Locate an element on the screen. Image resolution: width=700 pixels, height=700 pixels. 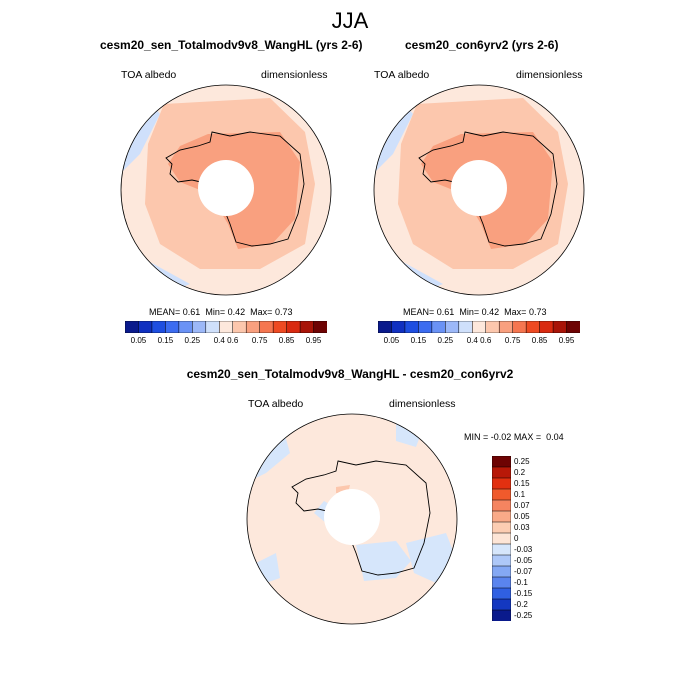
diff-coastline is located at coordinates (361, 518).